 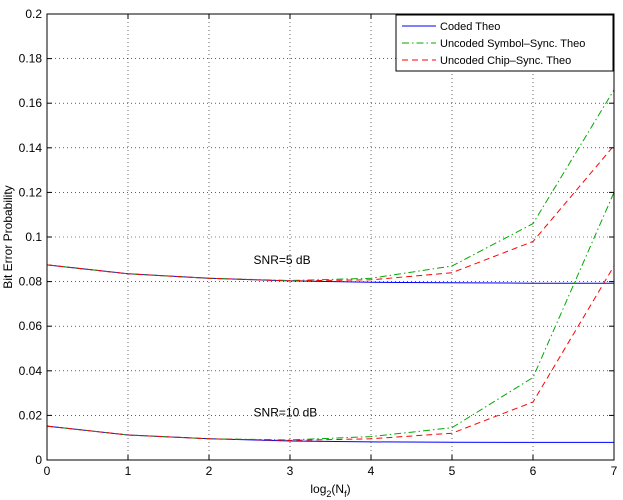 What do you see at coordinates (533, 471) in the screenshot?
I see `x-tick-label: 6` at bounding box center [533, 471].